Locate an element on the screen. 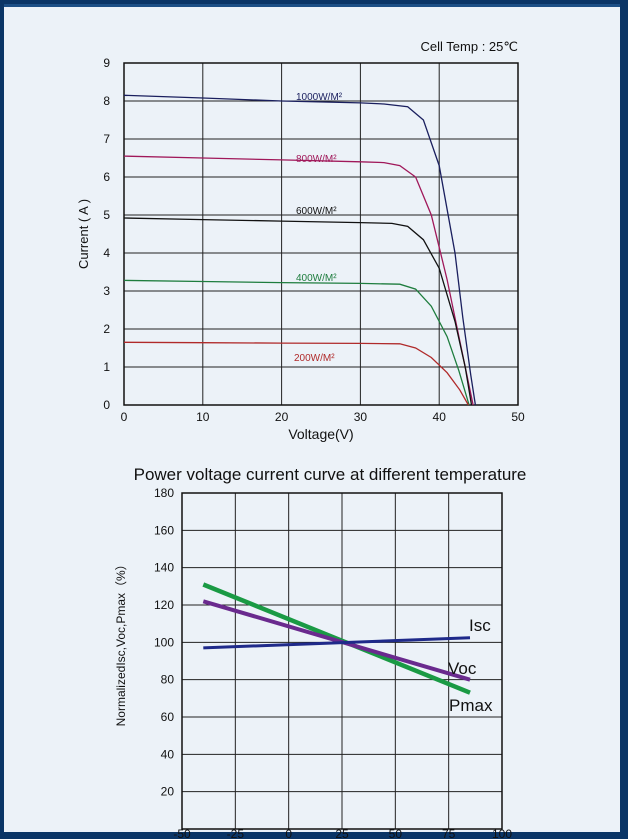  y-axis-label: Current ( A ) is located at coordinates (83, 234).